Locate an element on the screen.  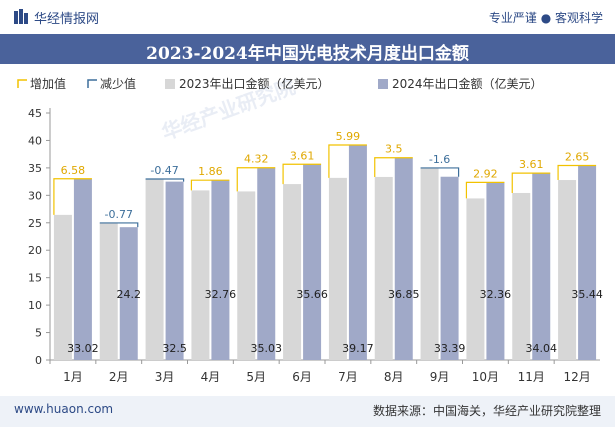
brand-logo-icon is located at coordinates (21, 16).